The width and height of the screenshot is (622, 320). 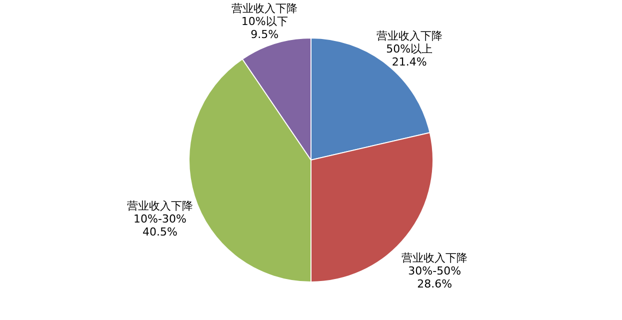 I want to click on data-label: 21.4%, so click(x=409, y=61).